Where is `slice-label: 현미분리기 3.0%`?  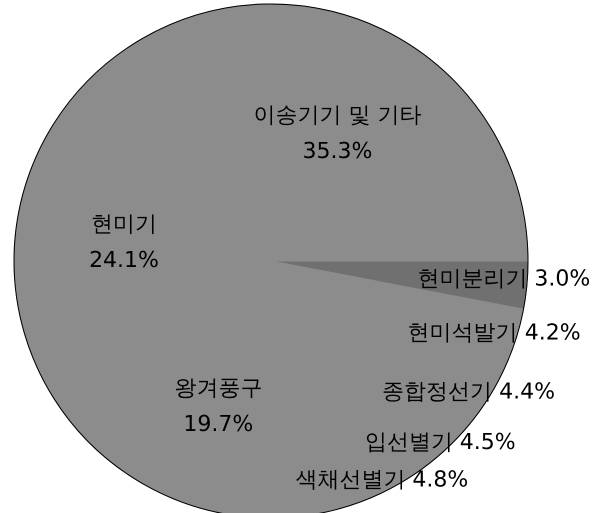 slice-label: 현미분리기 3.0% is located at coordinates (503, 279).